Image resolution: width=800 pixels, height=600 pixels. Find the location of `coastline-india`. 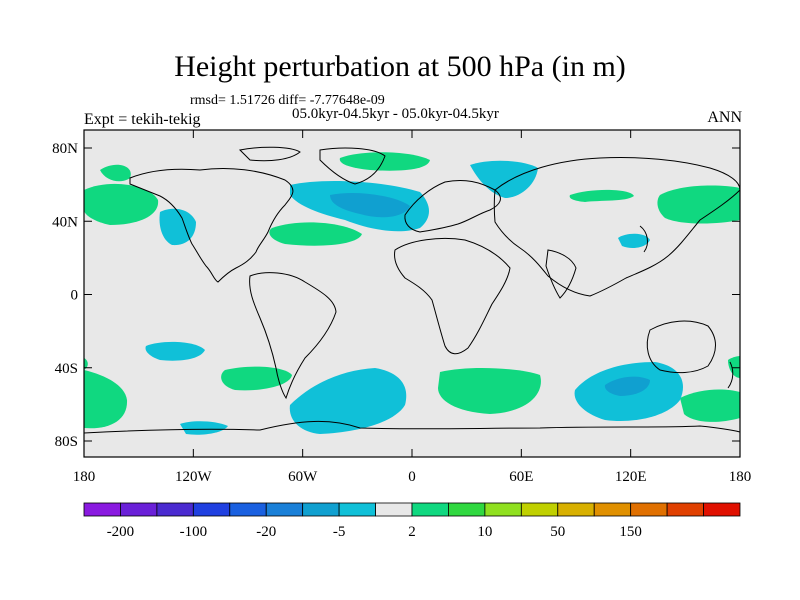

coastline-india is located at coordinates (561, 274).